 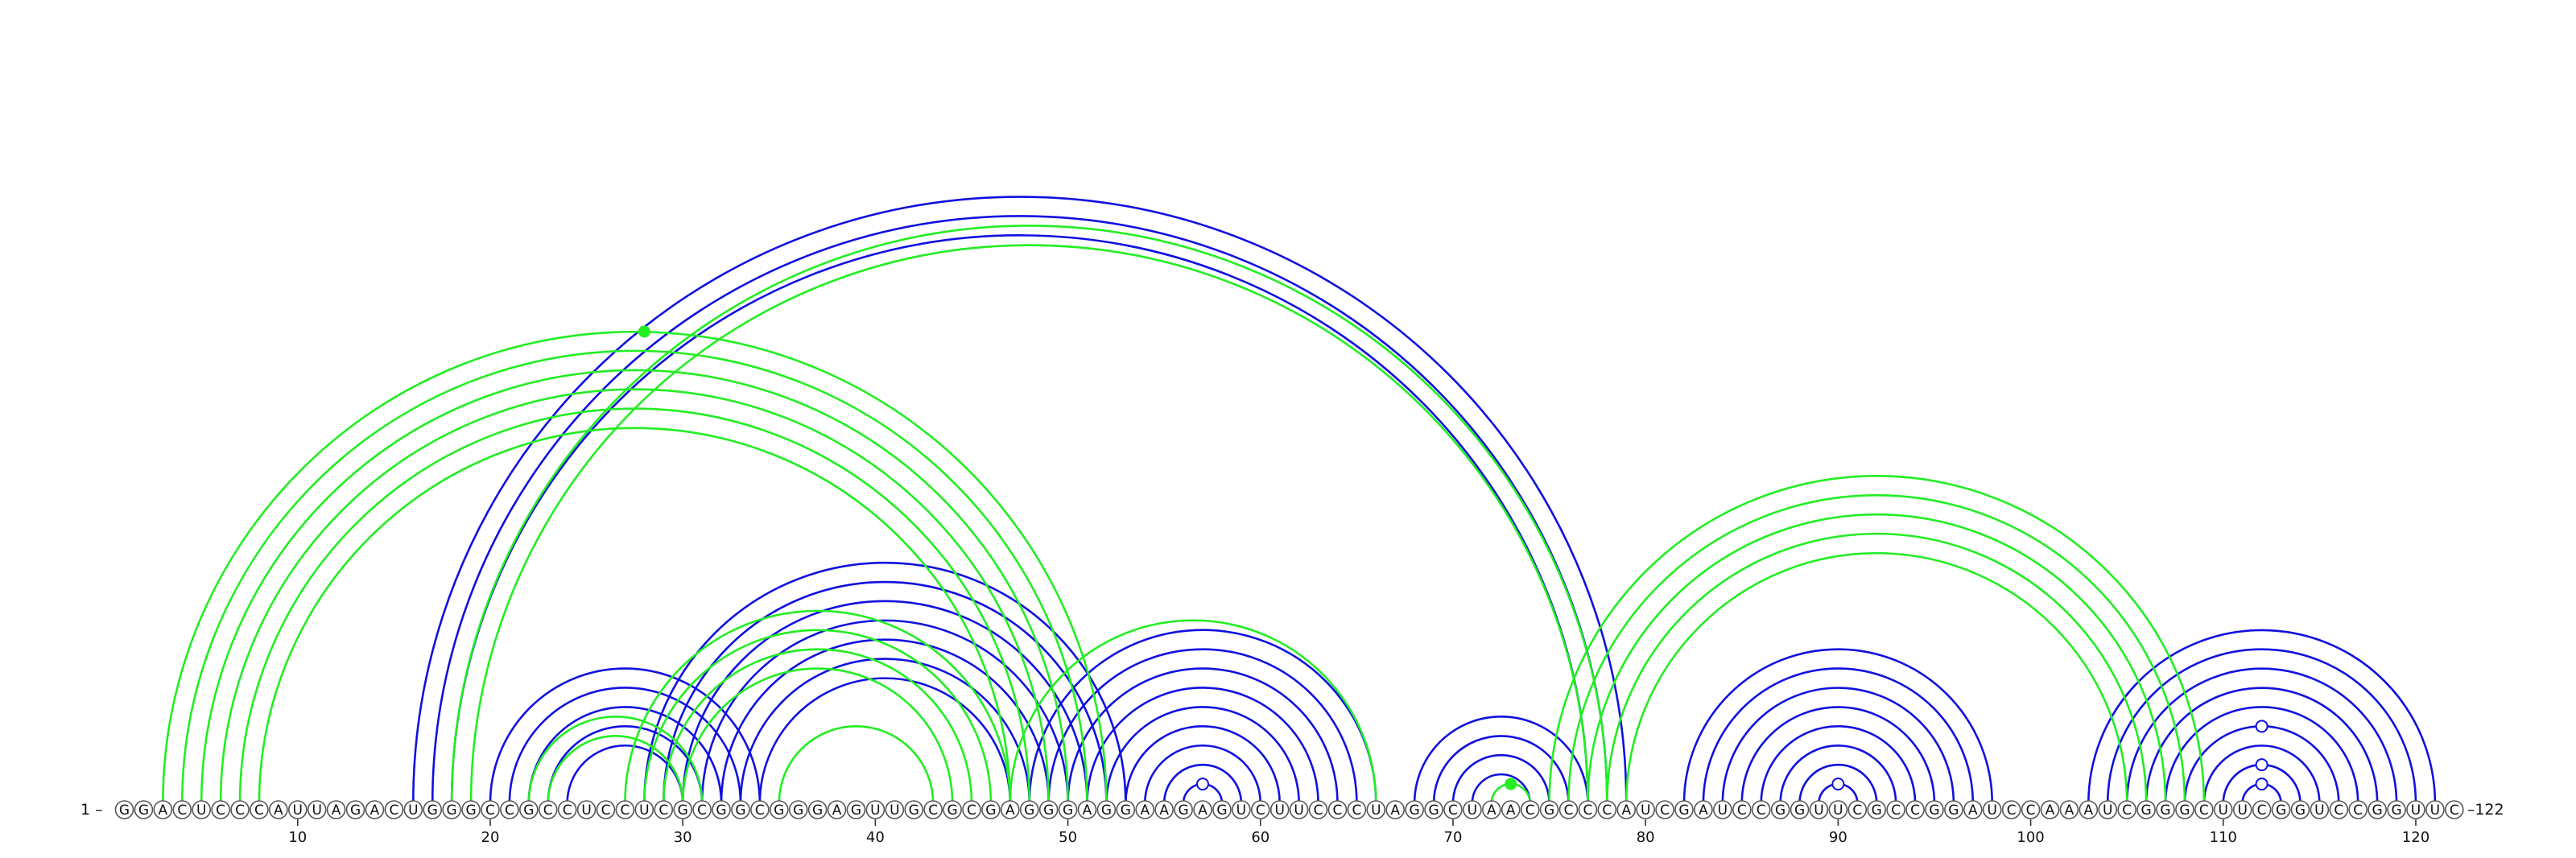 What do you see at coordinates (1838, 837) in the screenshot?
I see `tick-label-90: 90` at bounding box center [1838, 837].